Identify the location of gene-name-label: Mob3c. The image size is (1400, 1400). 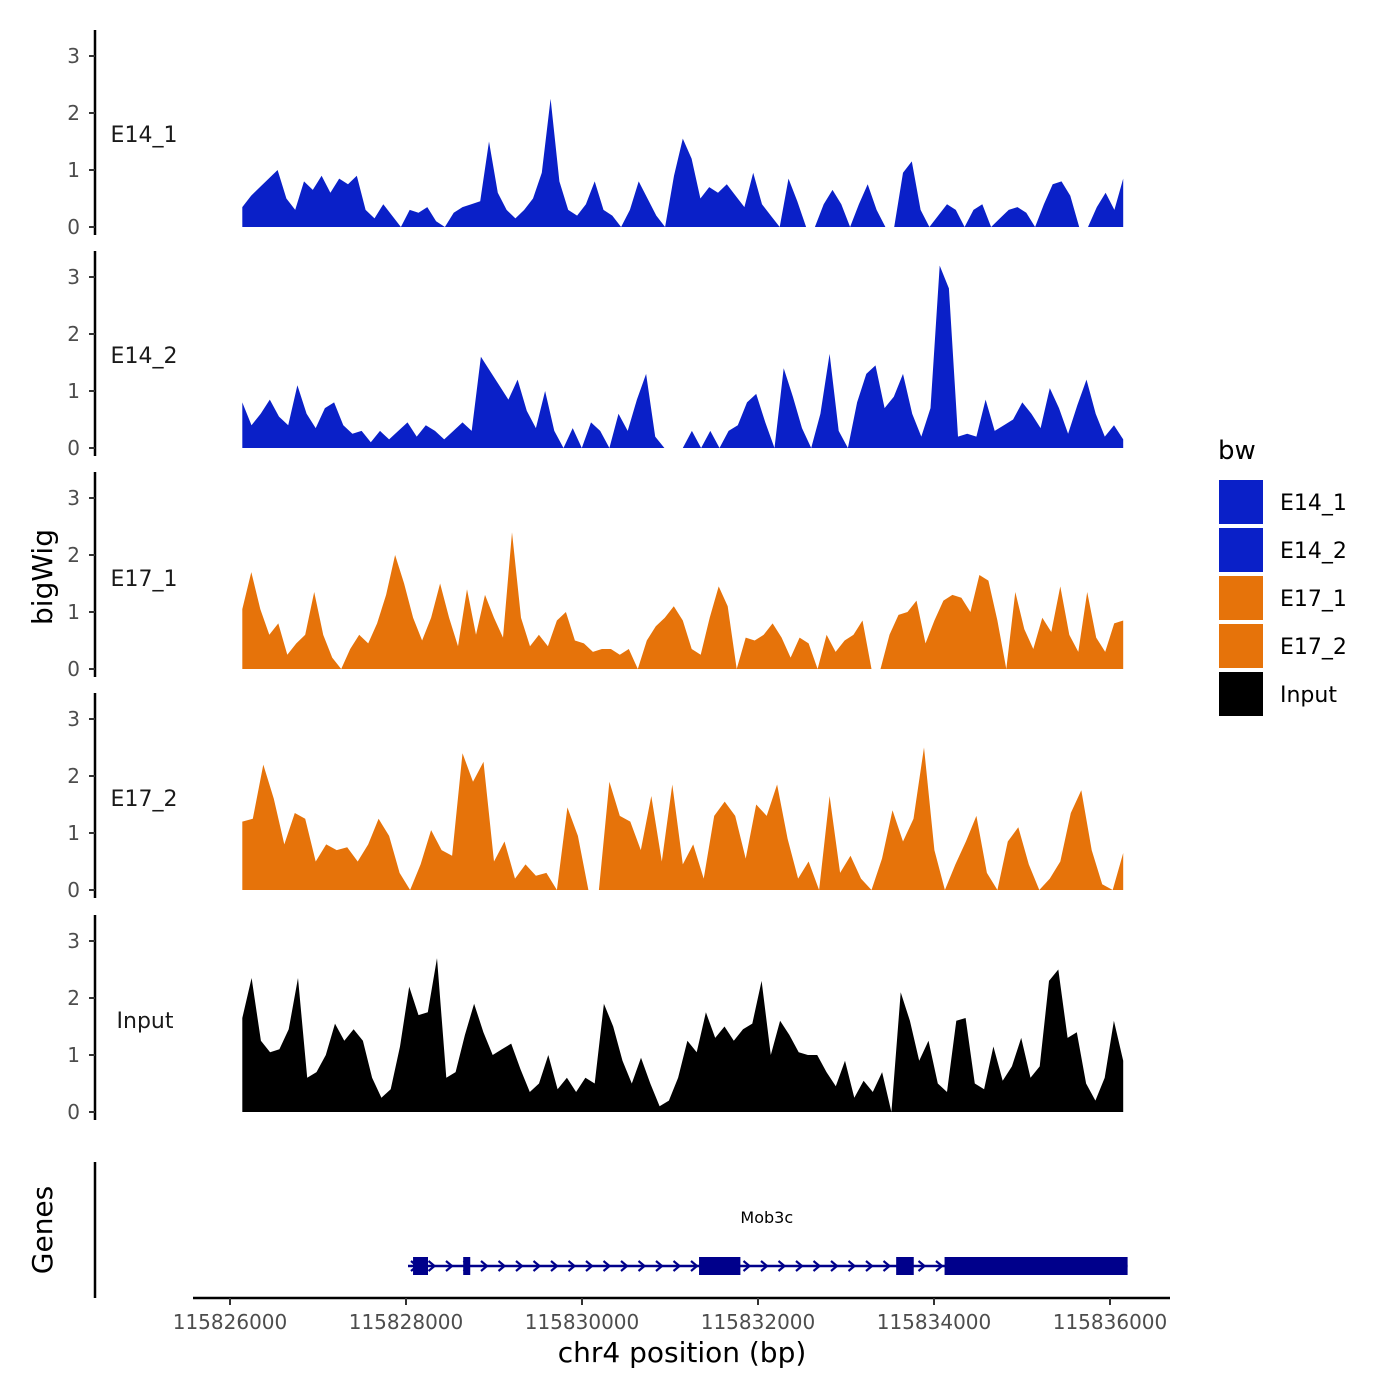
(766, 1217).